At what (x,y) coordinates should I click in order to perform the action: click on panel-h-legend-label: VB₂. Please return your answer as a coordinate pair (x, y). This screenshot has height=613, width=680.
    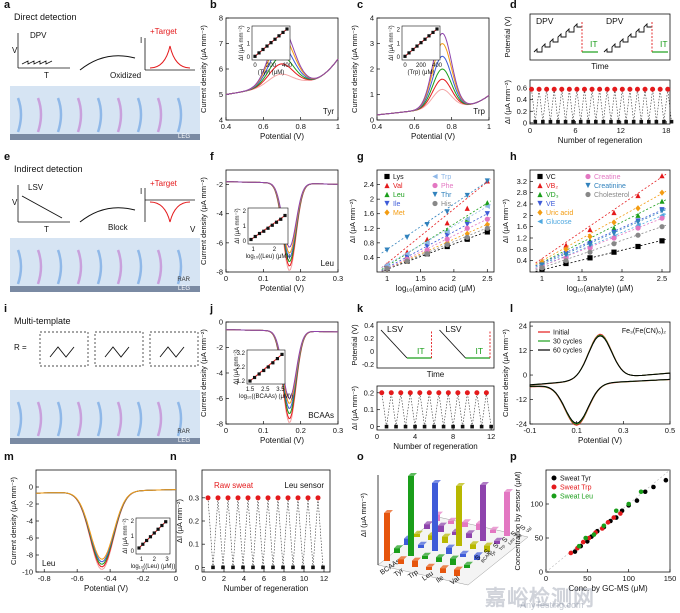
    Looking at the image, I should click on (552, 186).